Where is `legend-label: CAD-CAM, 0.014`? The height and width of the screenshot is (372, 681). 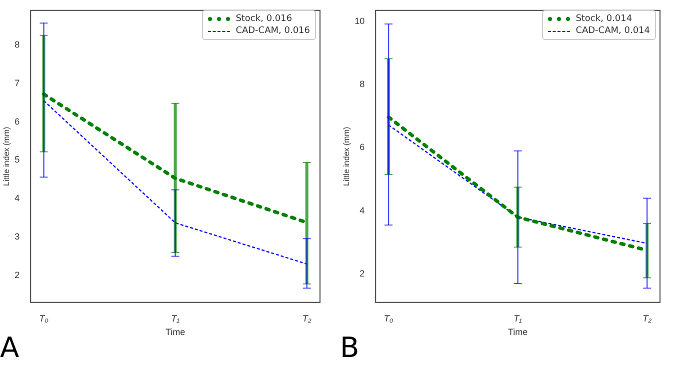 legend-label: CAD-CAM, 0.014 is located at coordinates (613, 31).